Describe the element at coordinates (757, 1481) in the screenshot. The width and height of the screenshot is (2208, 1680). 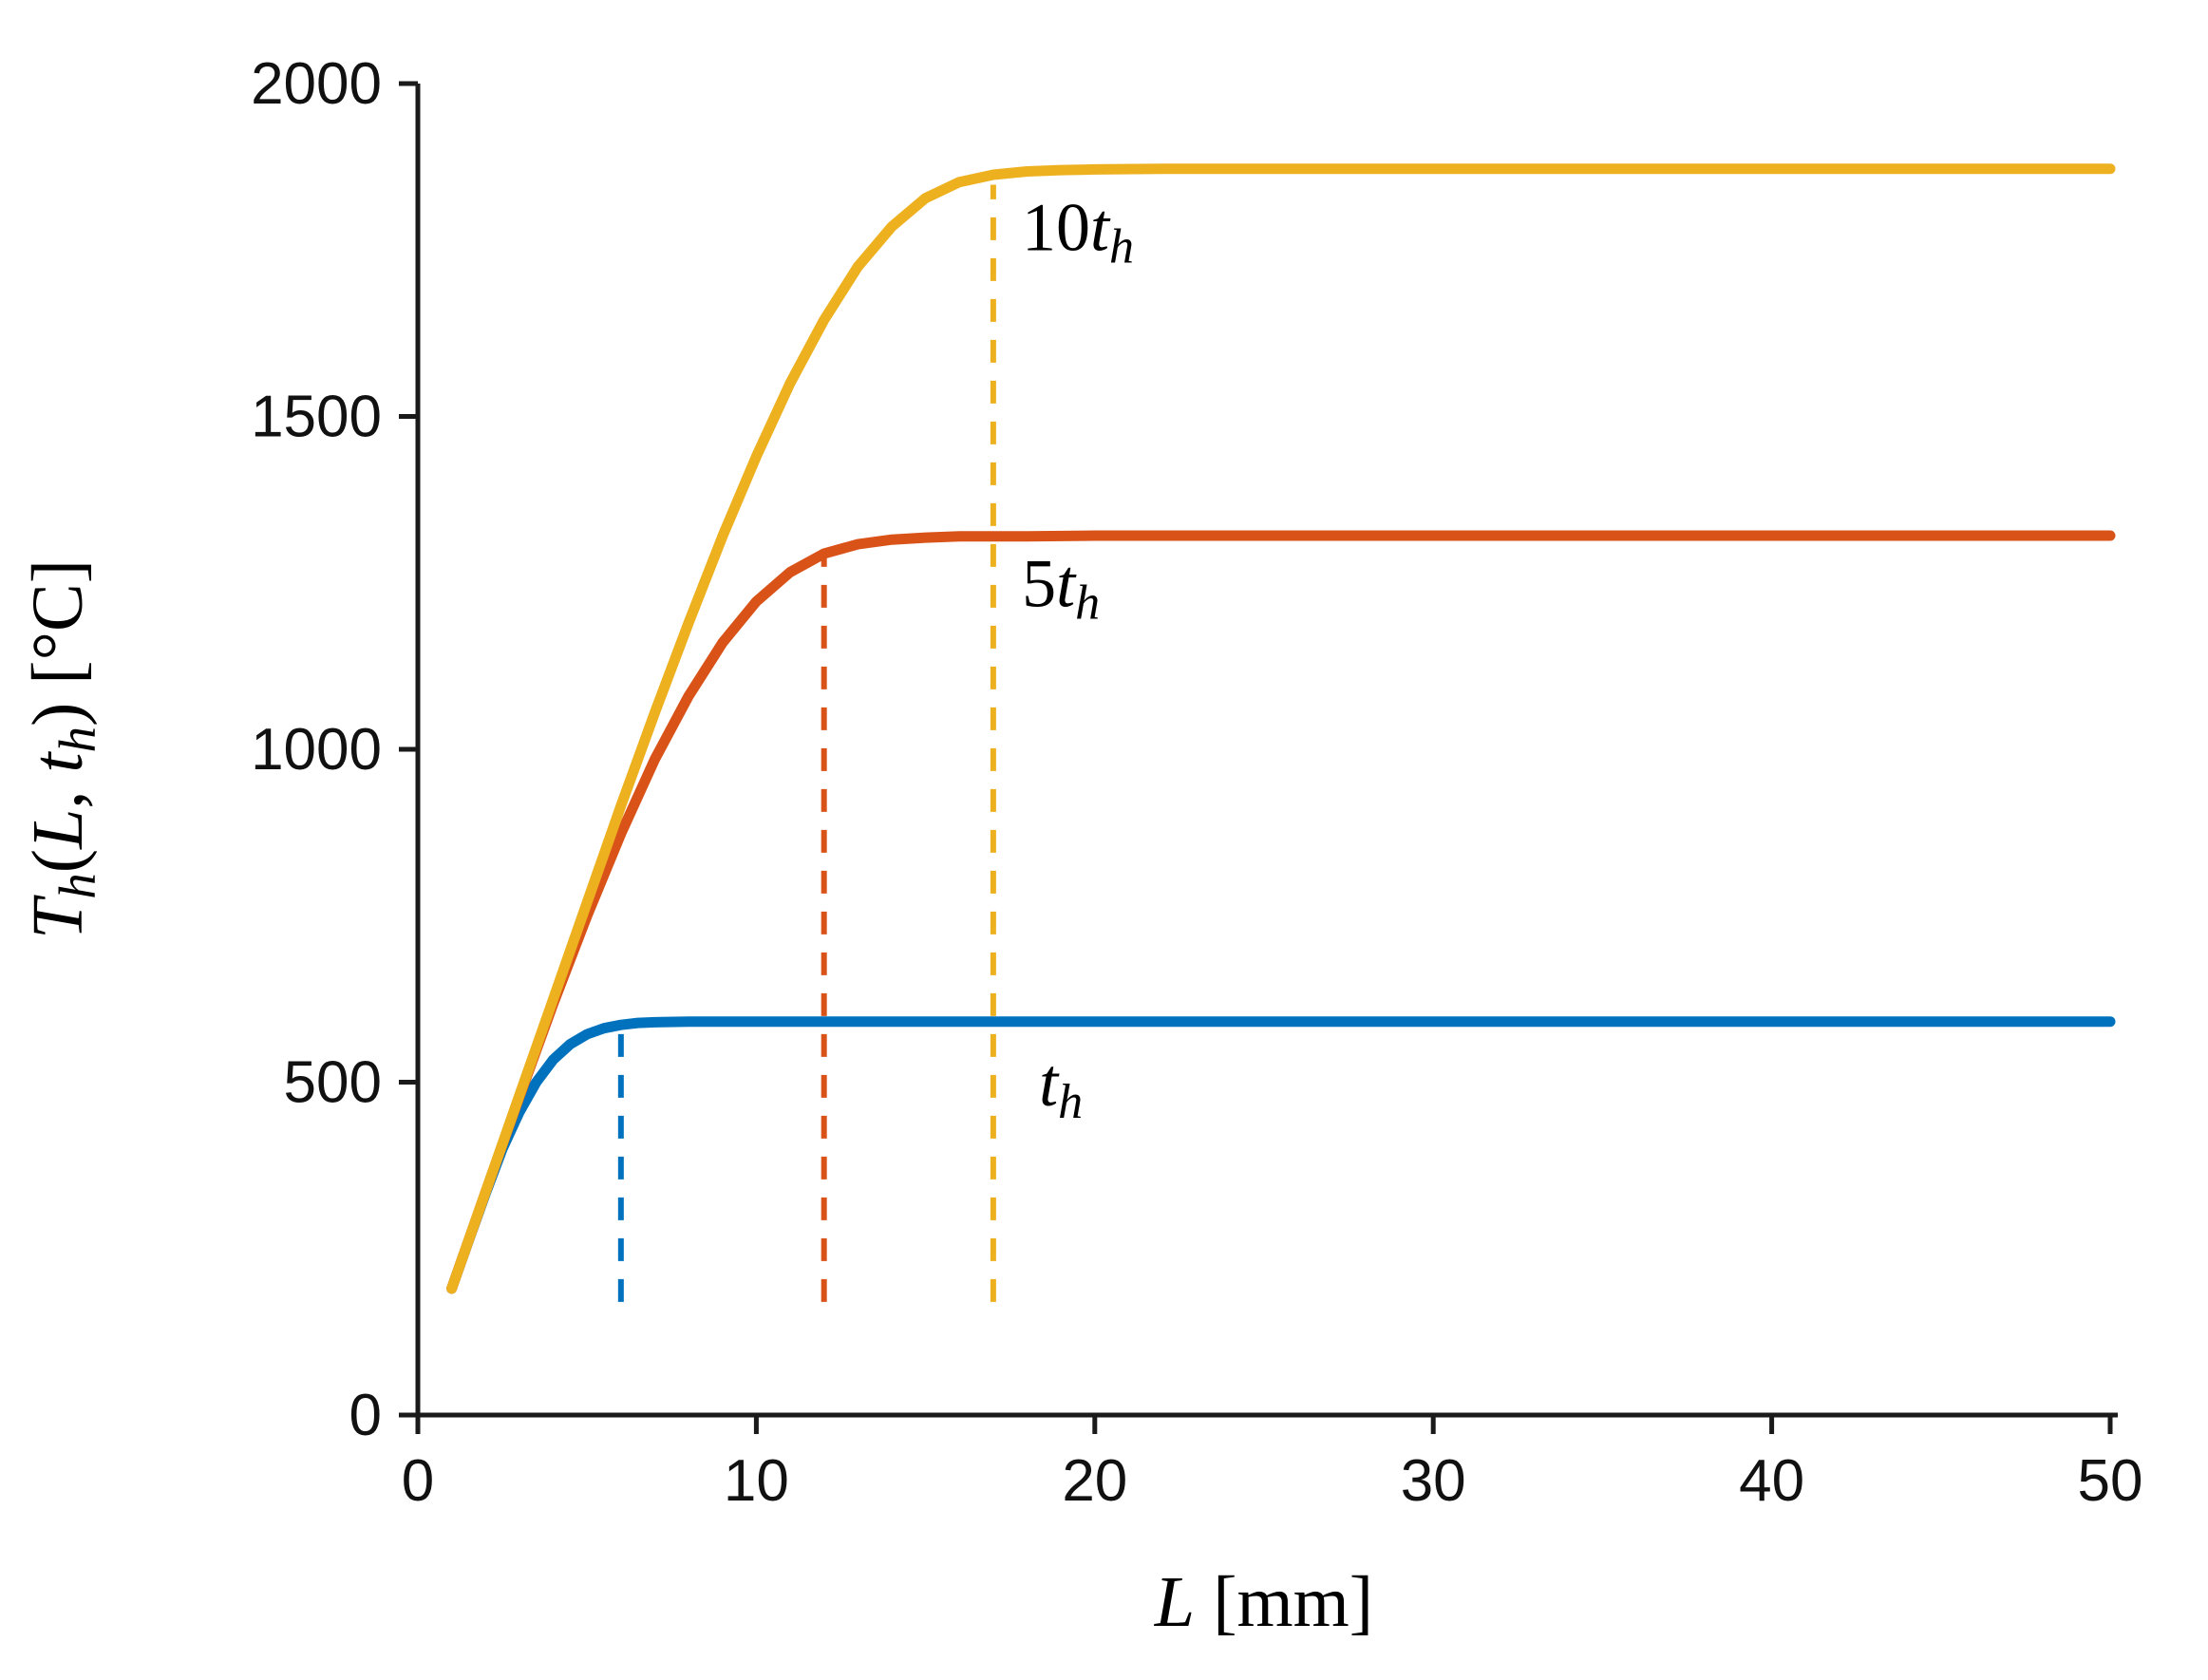
I see `x-tick-label: 10` at that location.